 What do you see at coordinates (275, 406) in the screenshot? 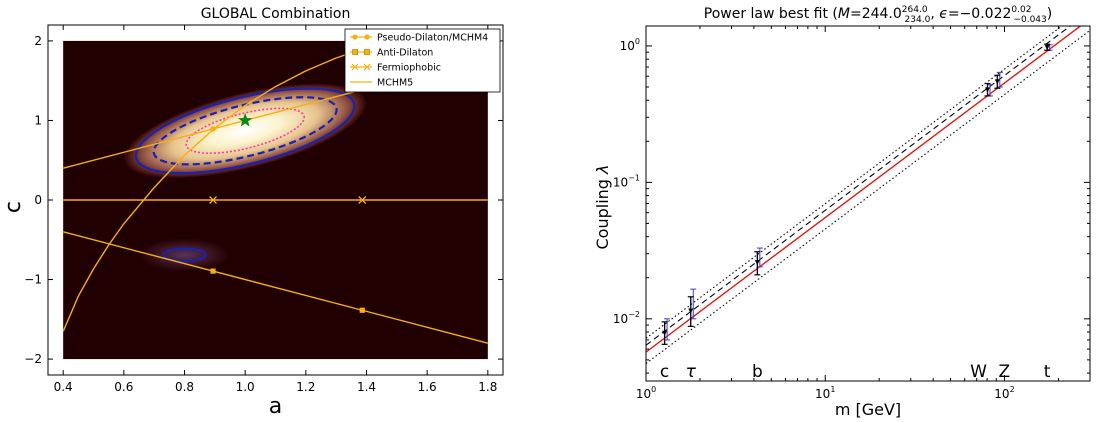
I see `x-axis-label: a` at bounding box center [275, 406].